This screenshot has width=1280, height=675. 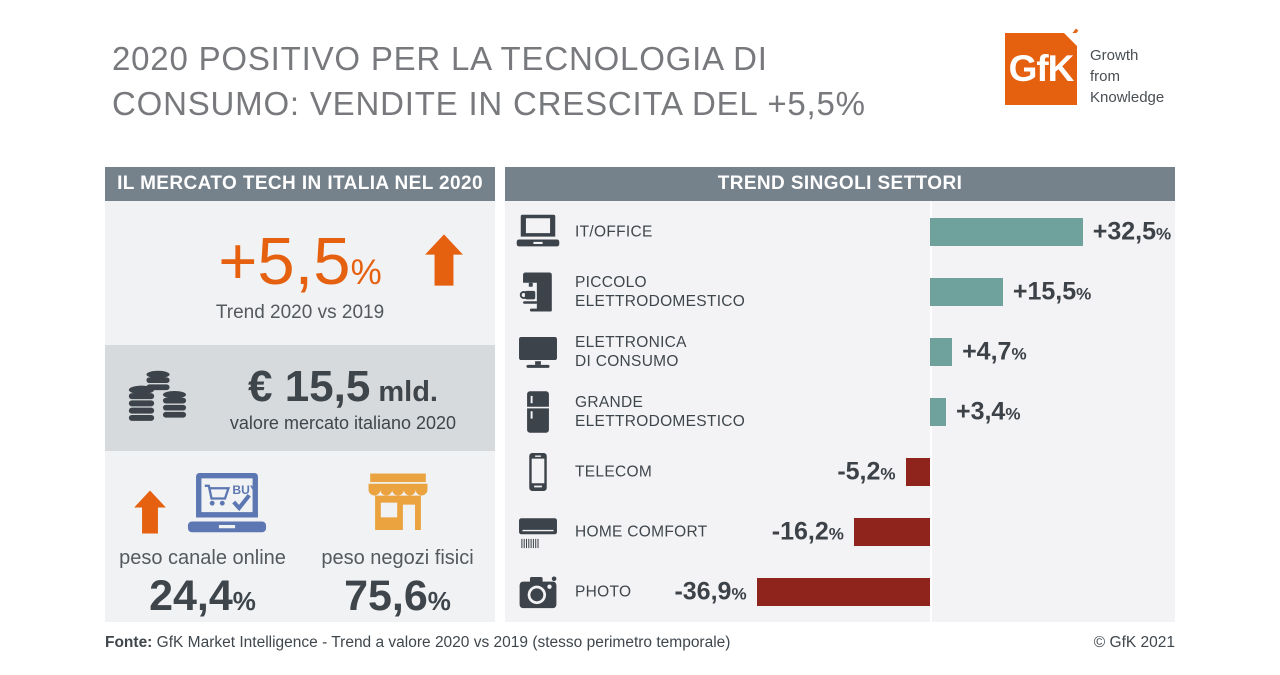 I want to click on sector-row: GRANDE ELETTRODOMESTICO +3,4%, so click(x=840, y=412).